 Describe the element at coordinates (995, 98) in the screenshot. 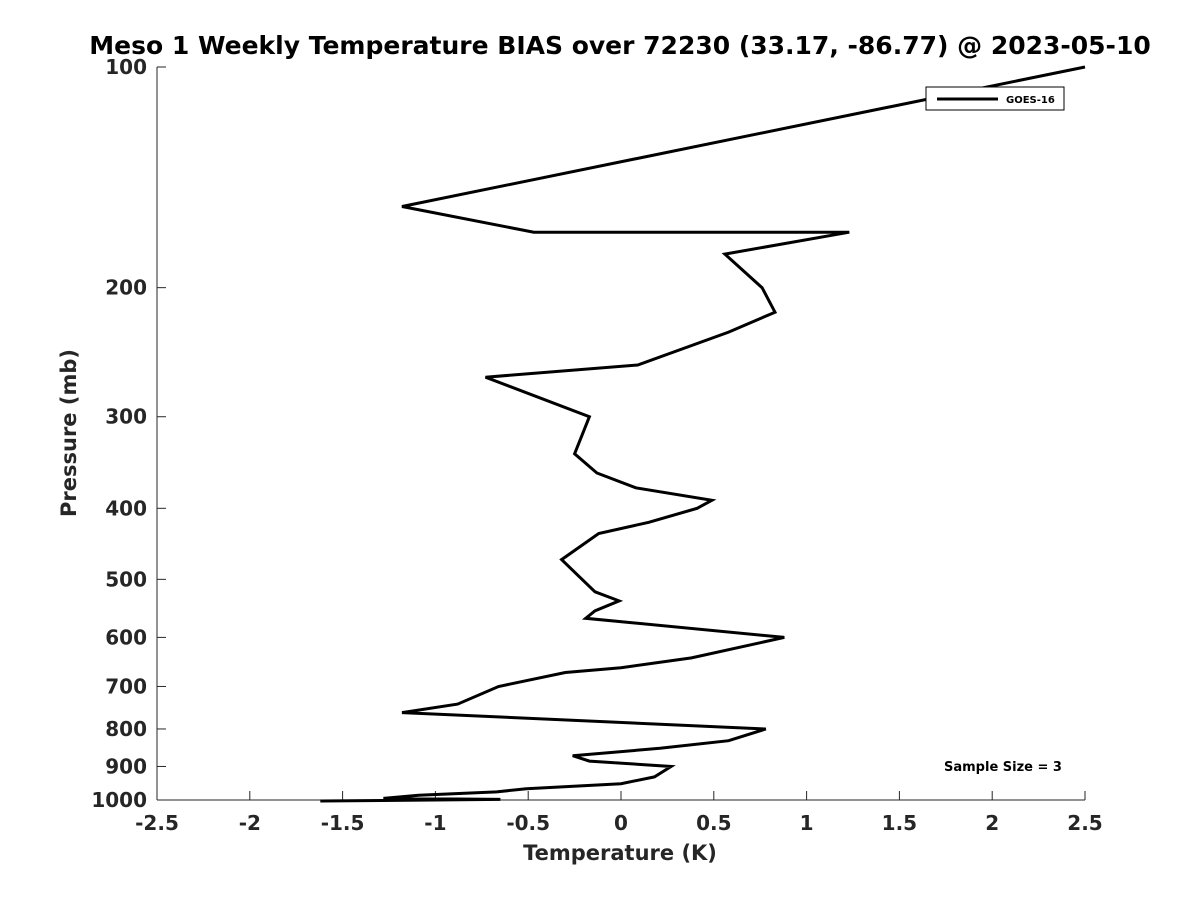

I see `legend: GOES-16` at that location.